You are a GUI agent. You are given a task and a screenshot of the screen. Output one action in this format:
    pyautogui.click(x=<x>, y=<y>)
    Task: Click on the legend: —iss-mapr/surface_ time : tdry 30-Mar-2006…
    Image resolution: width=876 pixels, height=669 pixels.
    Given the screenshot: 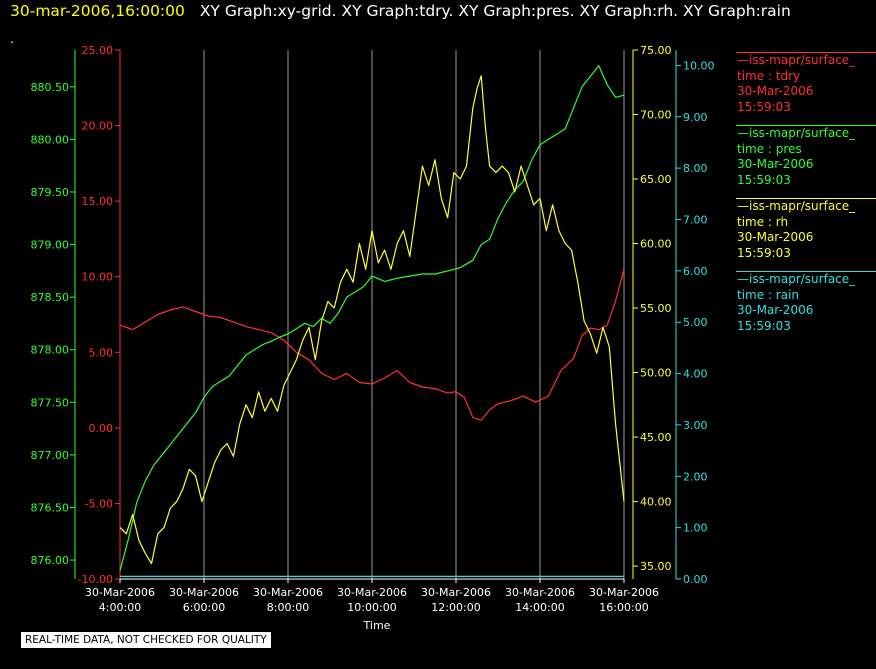 What is the action you would take?
    pyautogui.click(x=806, y=198)
    